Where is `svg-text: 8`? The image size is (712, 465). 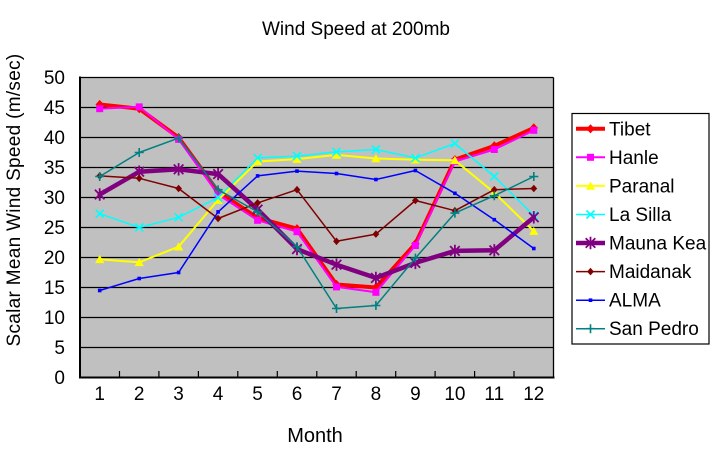
svg-text: 8 is located at coordinates (376, 394).